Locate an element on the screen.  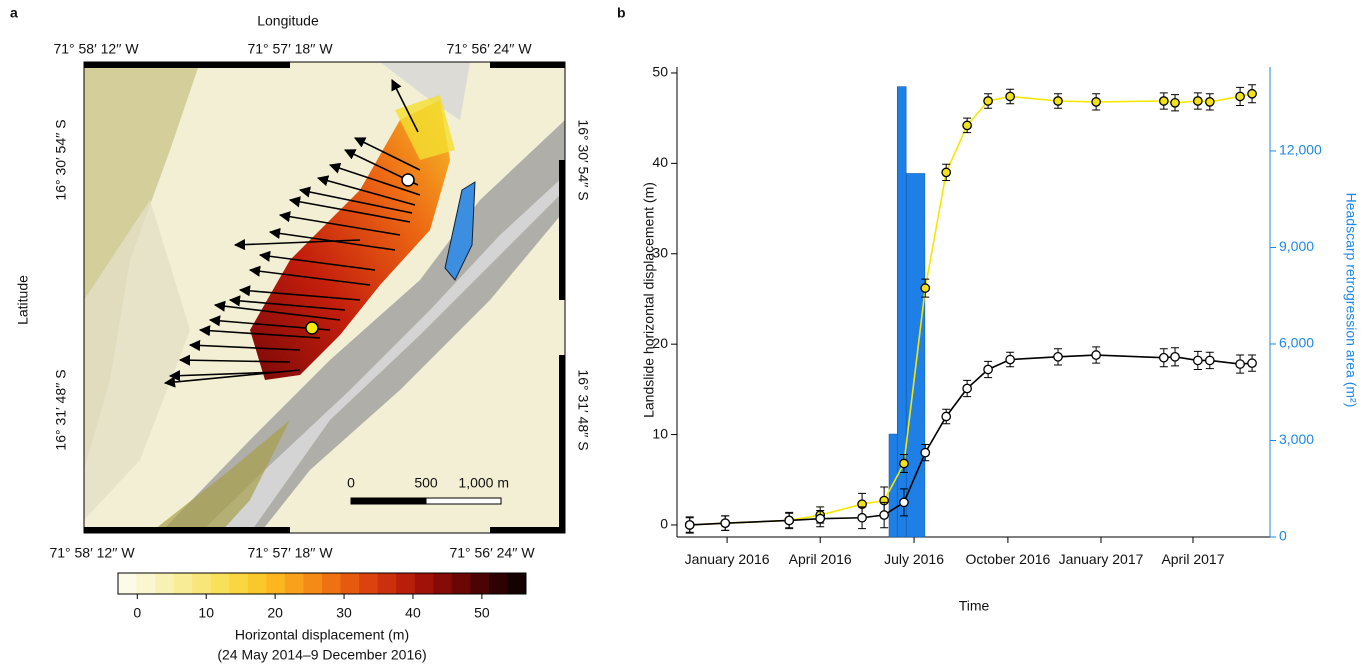
colorbar-tick-label: 40 is located at coordinates (413, 613).